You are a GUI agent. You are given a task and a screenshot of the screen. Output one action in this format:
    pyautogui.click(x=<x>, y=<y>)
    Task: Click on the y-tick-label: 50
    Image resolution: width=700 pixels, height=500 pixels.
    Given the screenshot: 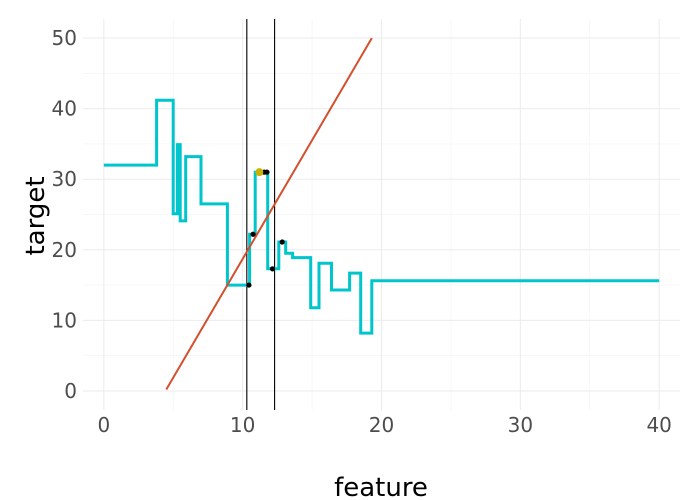 What is the action you would take?
    pyautogui.click(x=64, y=38)
    